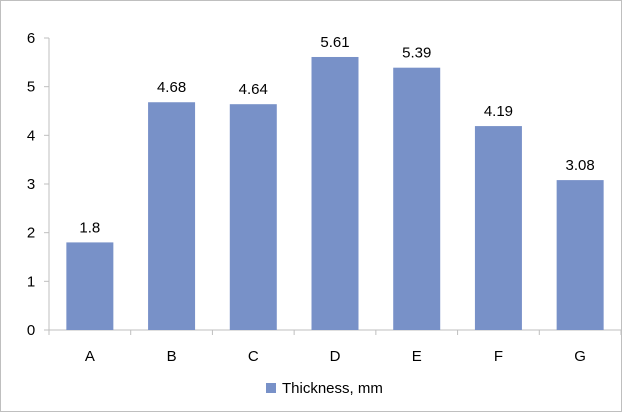 Image resolution: width=622 pixels, height=412 pixels. Describe the element at coordinates (172, 356) in the screenshot. I see `x-category-label: B` at that location.